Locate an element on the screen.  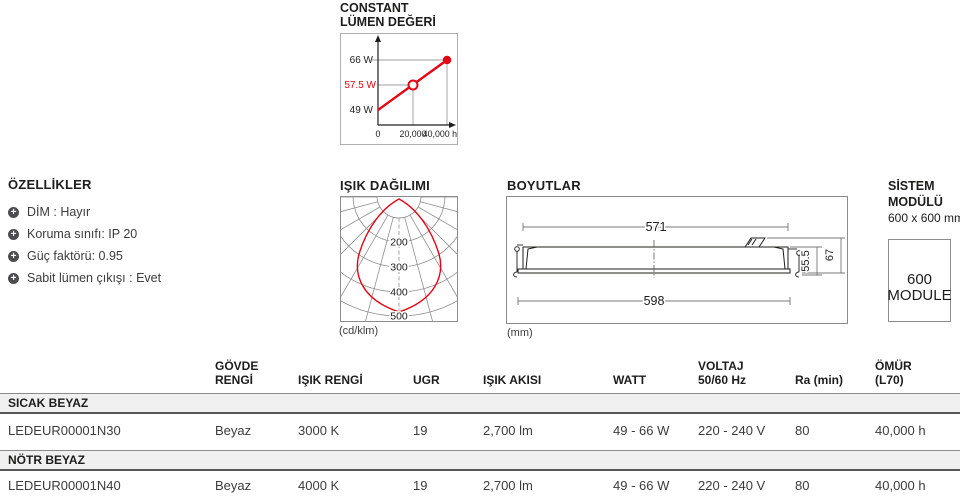
ring-label-200: 200 is located at coordinates (399, 243).